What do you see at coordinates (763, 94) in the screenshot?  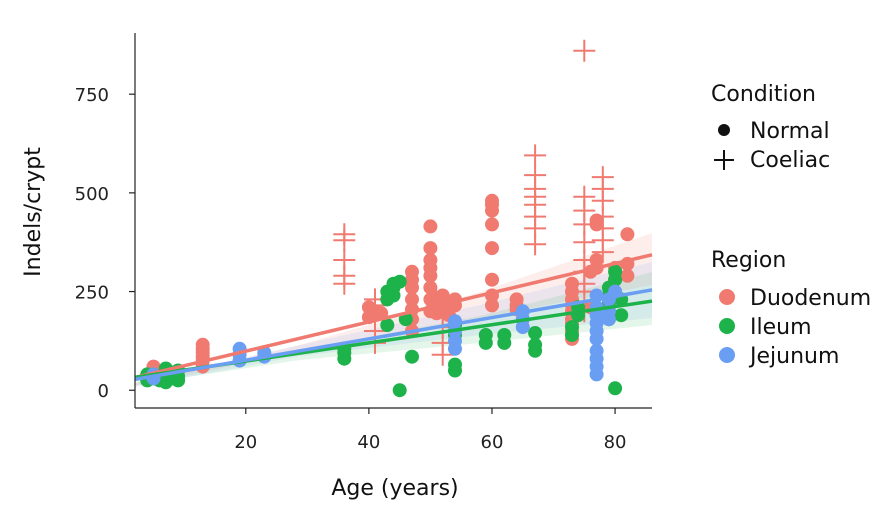 I see `condition-legend-title: Condition` at bounding box center [763, 94].